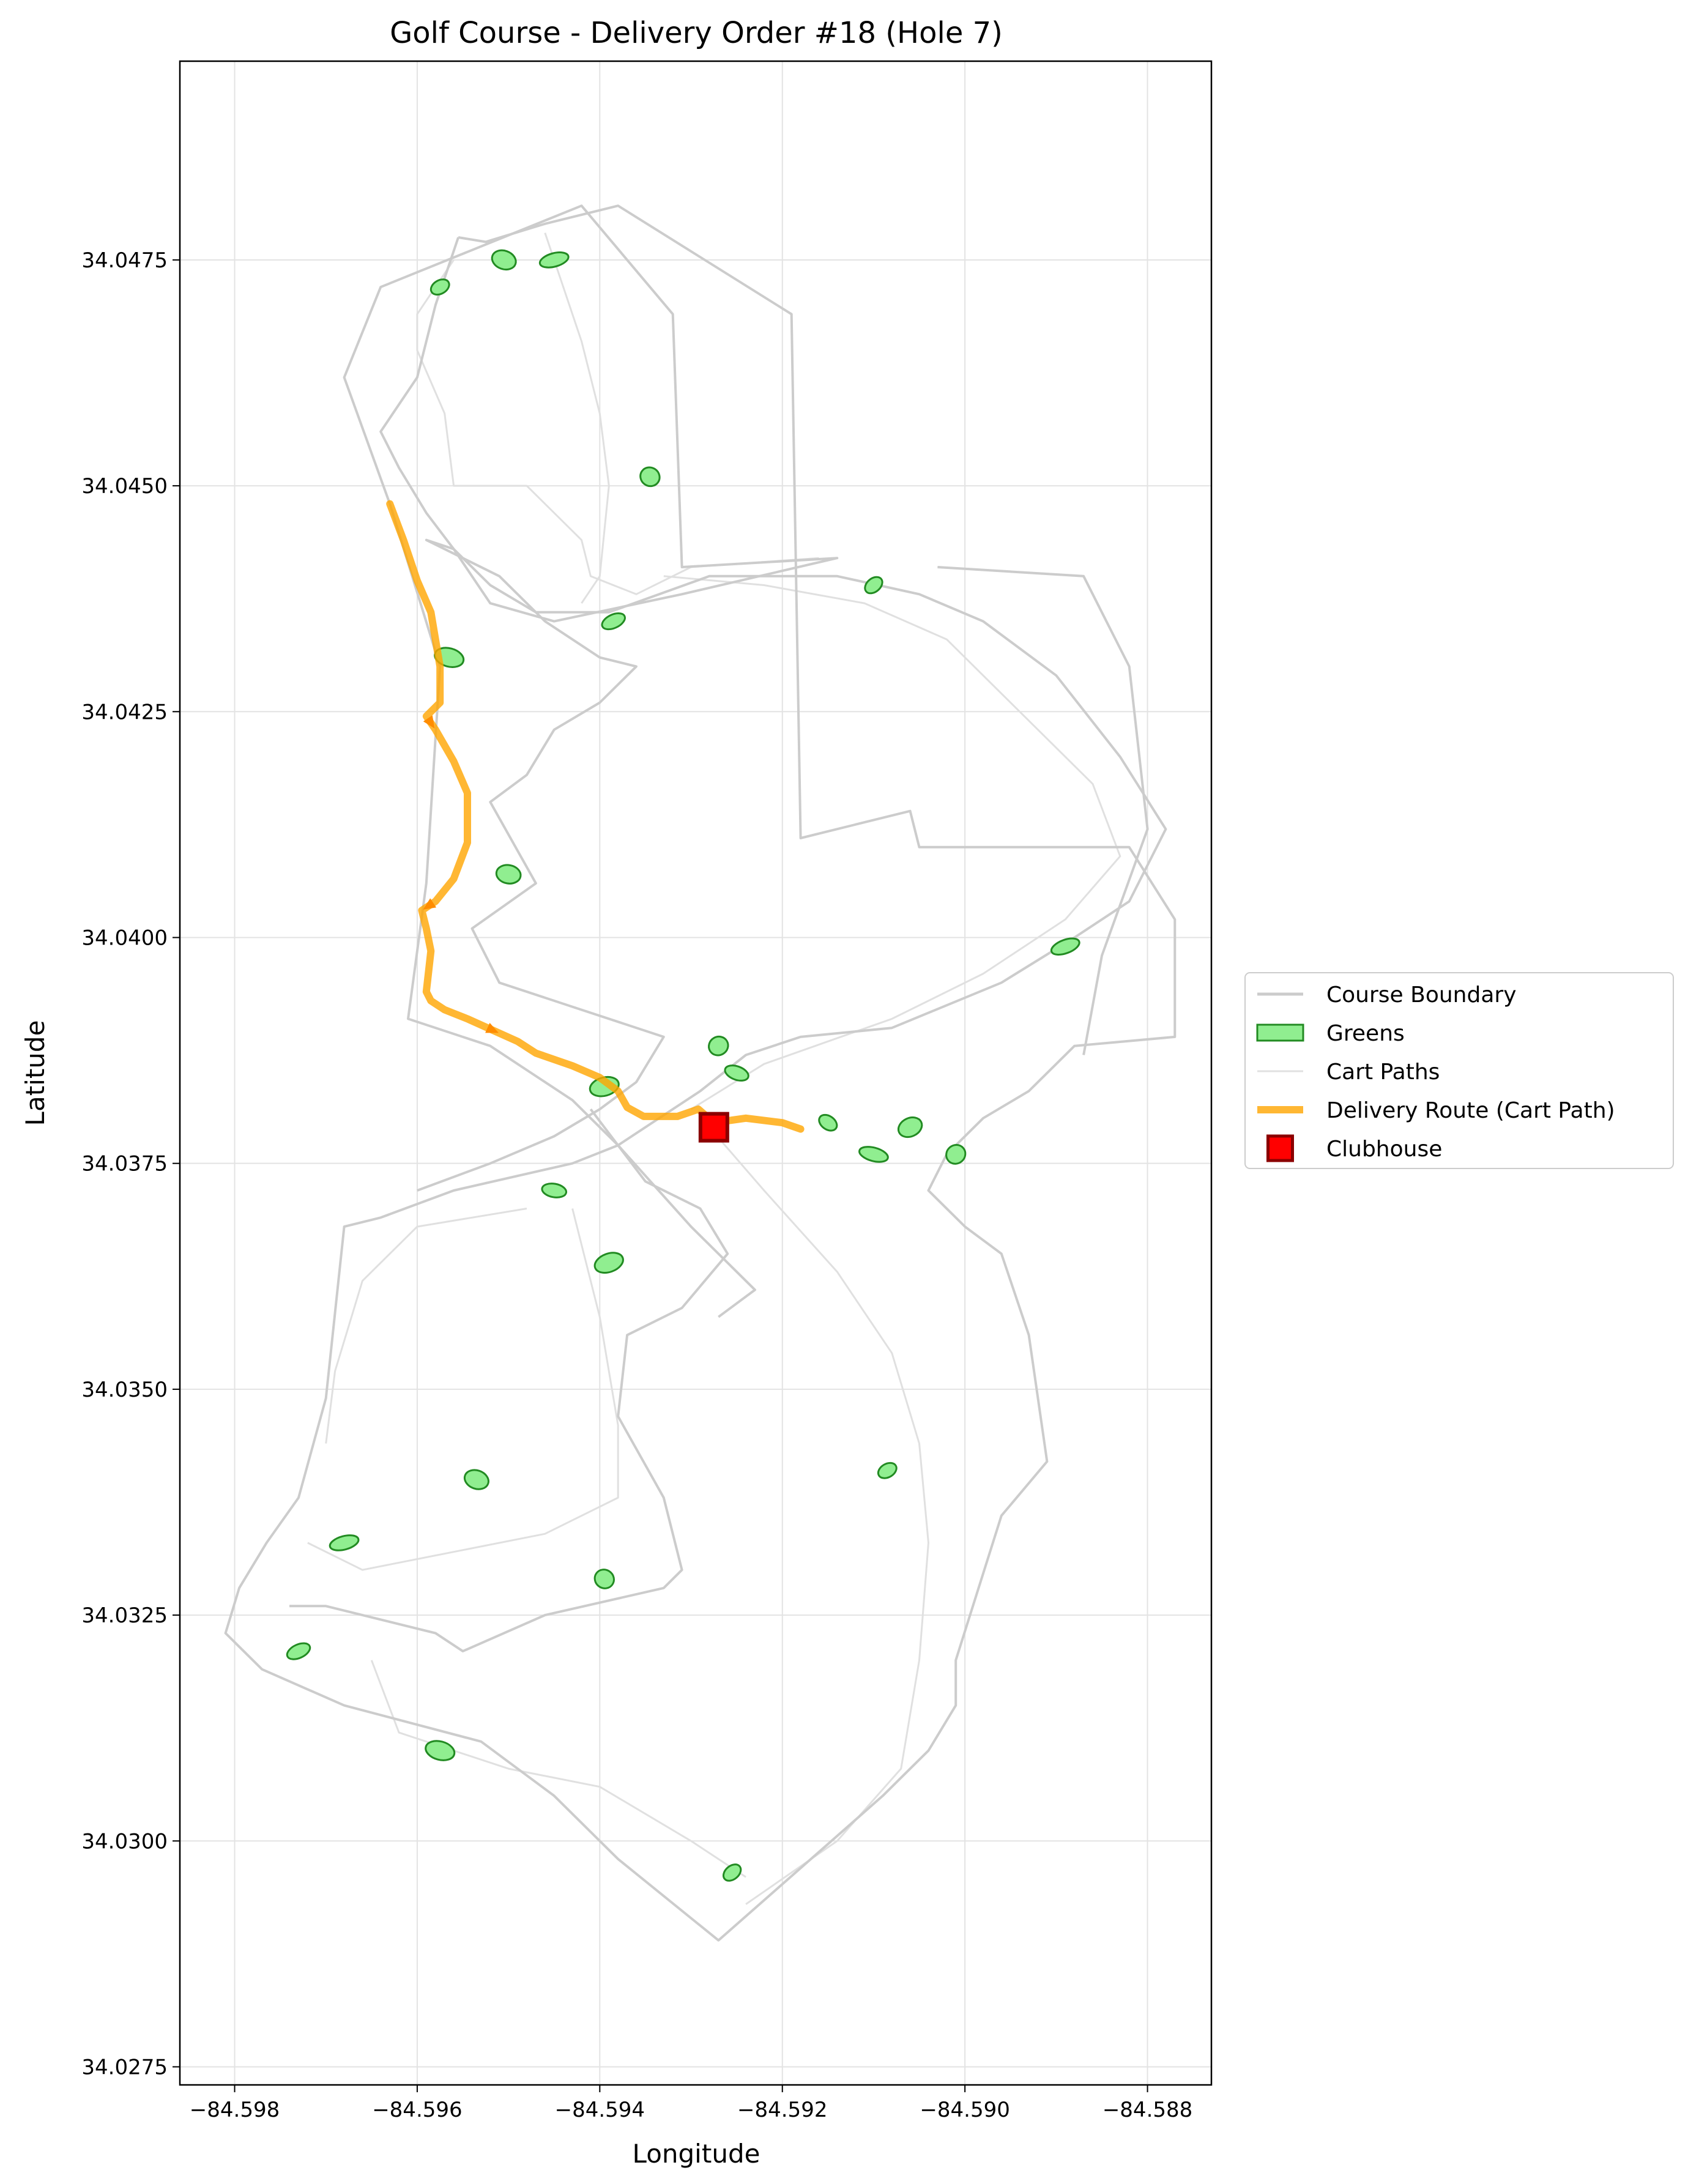  What do you see at coordinates (1471, 1110) in the screenshot?
I see `legend-label: Delivery Route (Cart Path)` at bounding box center [1471, 1110].